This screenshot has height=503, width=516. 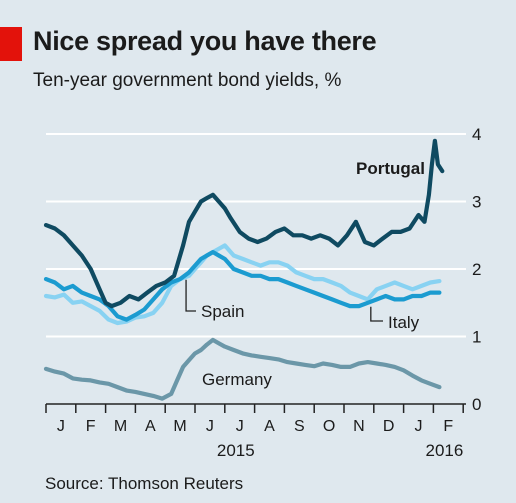 I want to click on chart-subtitle: Ten-year government bond yields, %, so click(x=187, y=80).